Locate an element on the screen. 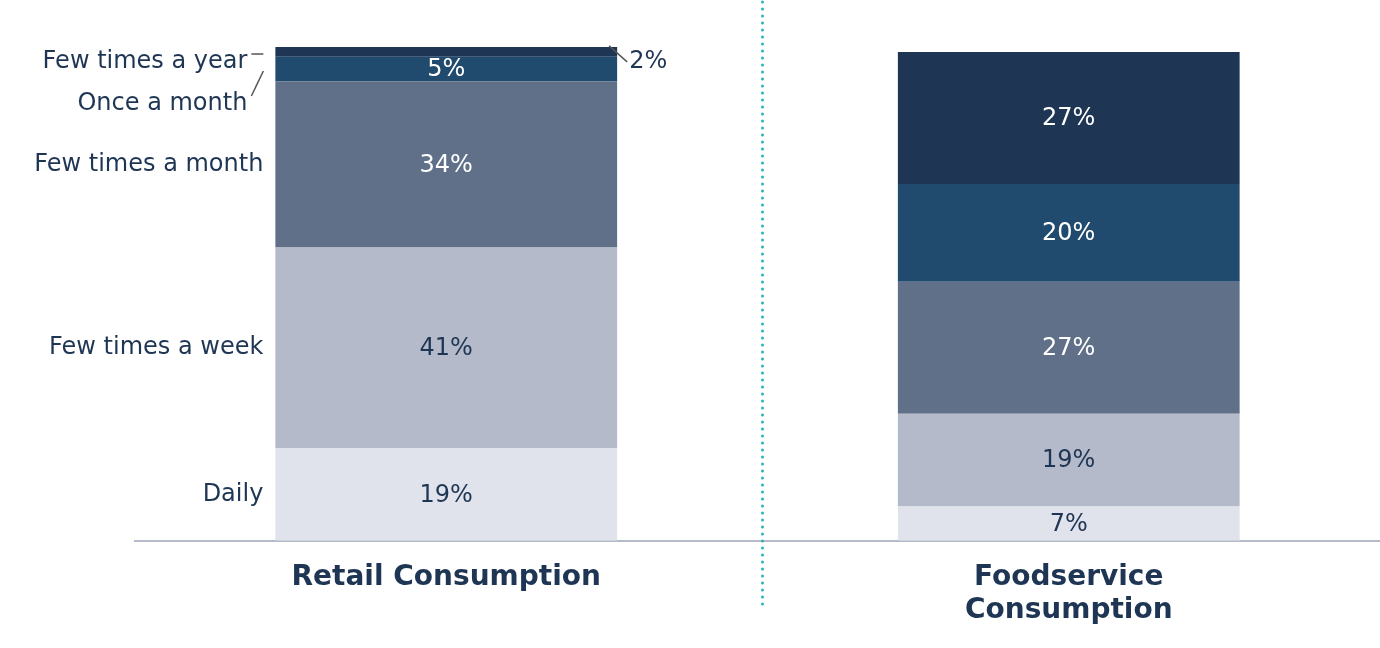 This screenshot has height=648, width=1380. series-label: Few times a year is located at coordinates (145, 60).